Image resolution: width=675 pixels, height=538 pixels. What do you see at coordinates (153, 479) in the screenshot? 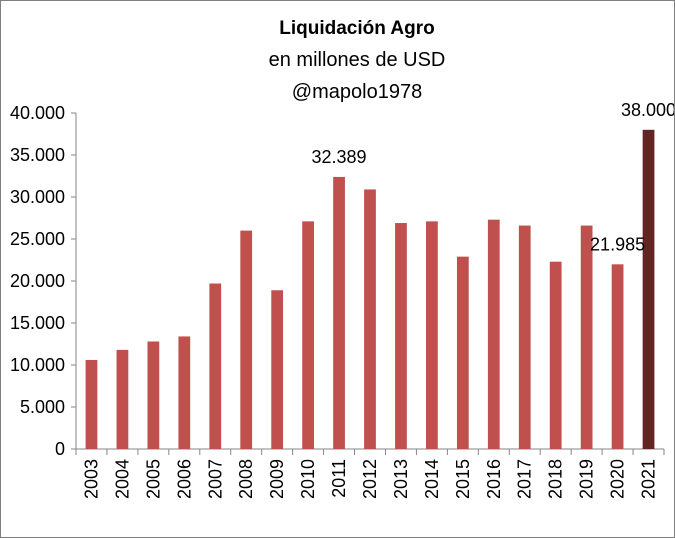
I see `x-tick-label: 2005` at bounding box center [153, 479].